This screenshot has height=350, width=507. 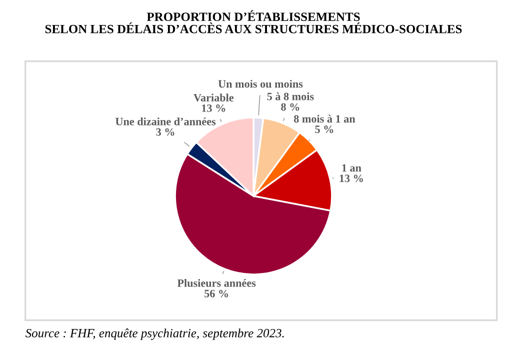 I want to click on slice-label: 5 à 8 mois, so click(x=290, y=96).